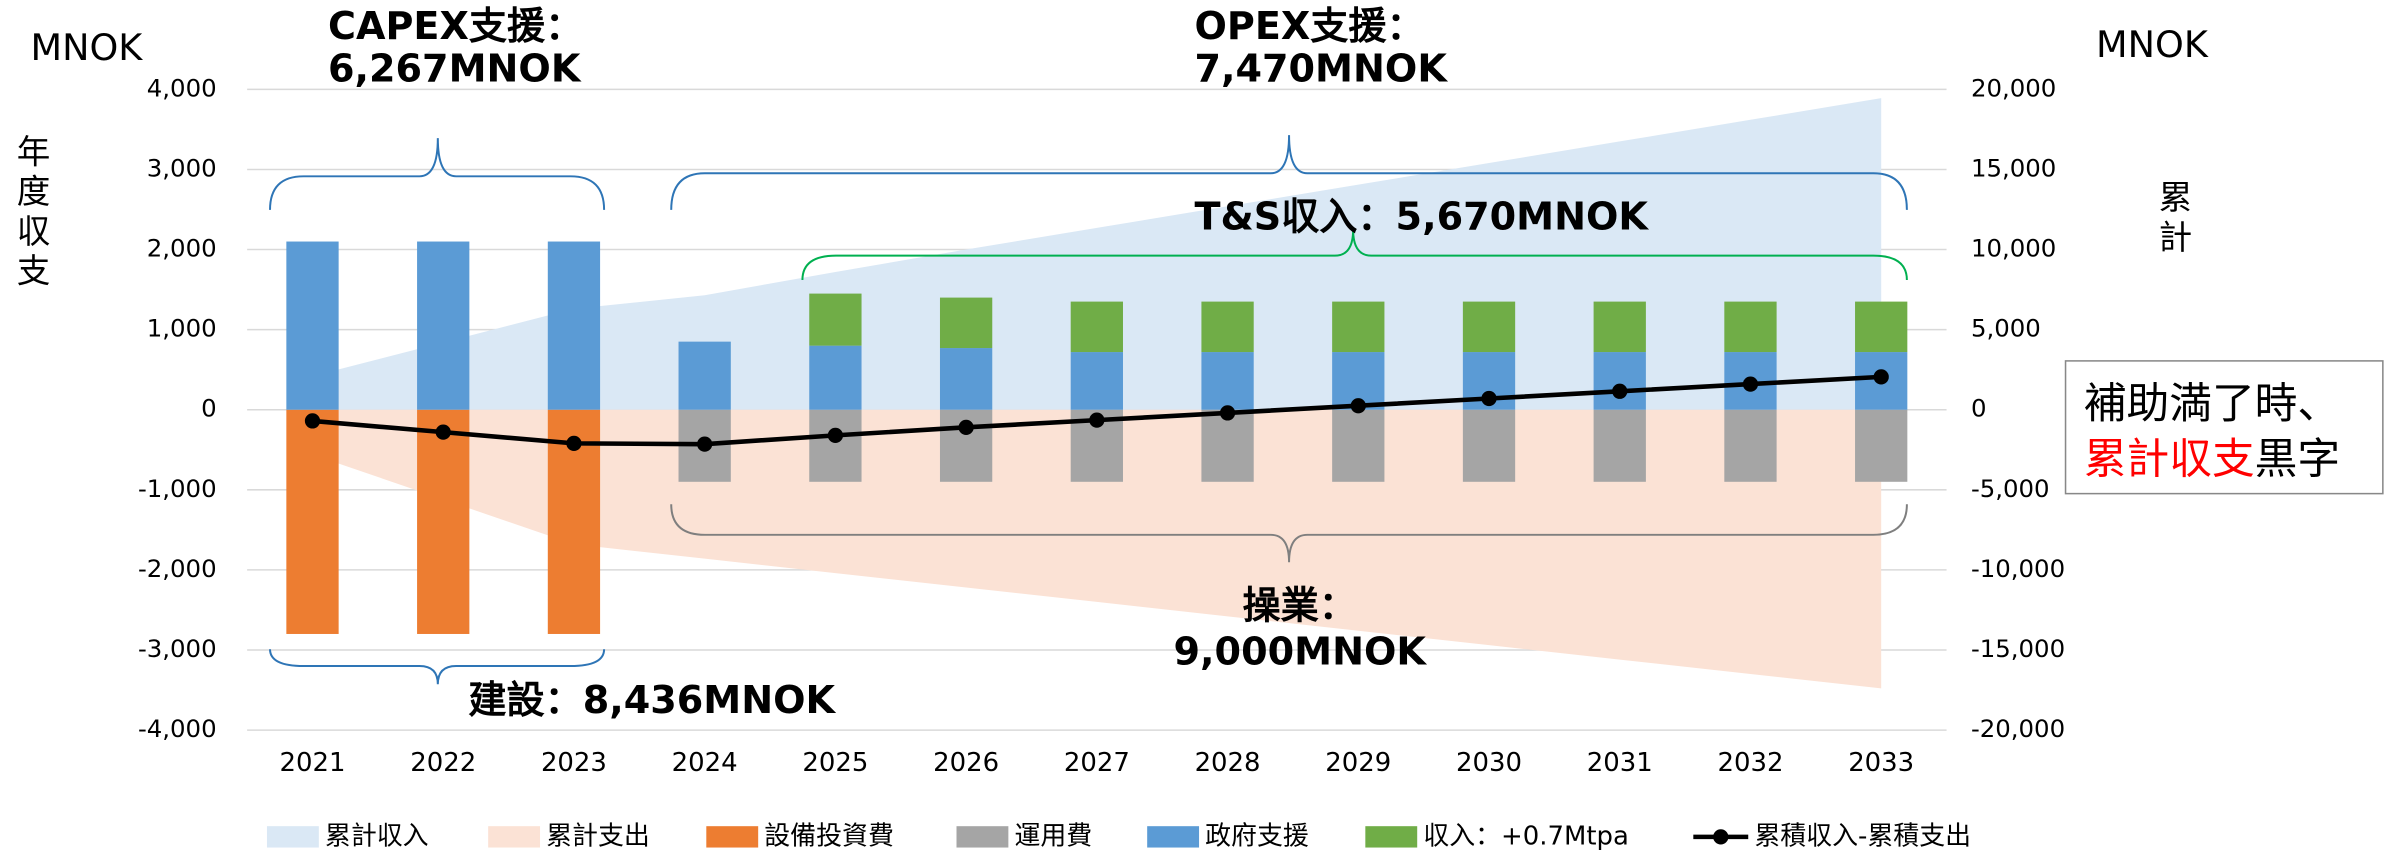  Describe the element at coordinates (1750, 763) in the screenshot. I see `x-tick-label: 2032` at that location.